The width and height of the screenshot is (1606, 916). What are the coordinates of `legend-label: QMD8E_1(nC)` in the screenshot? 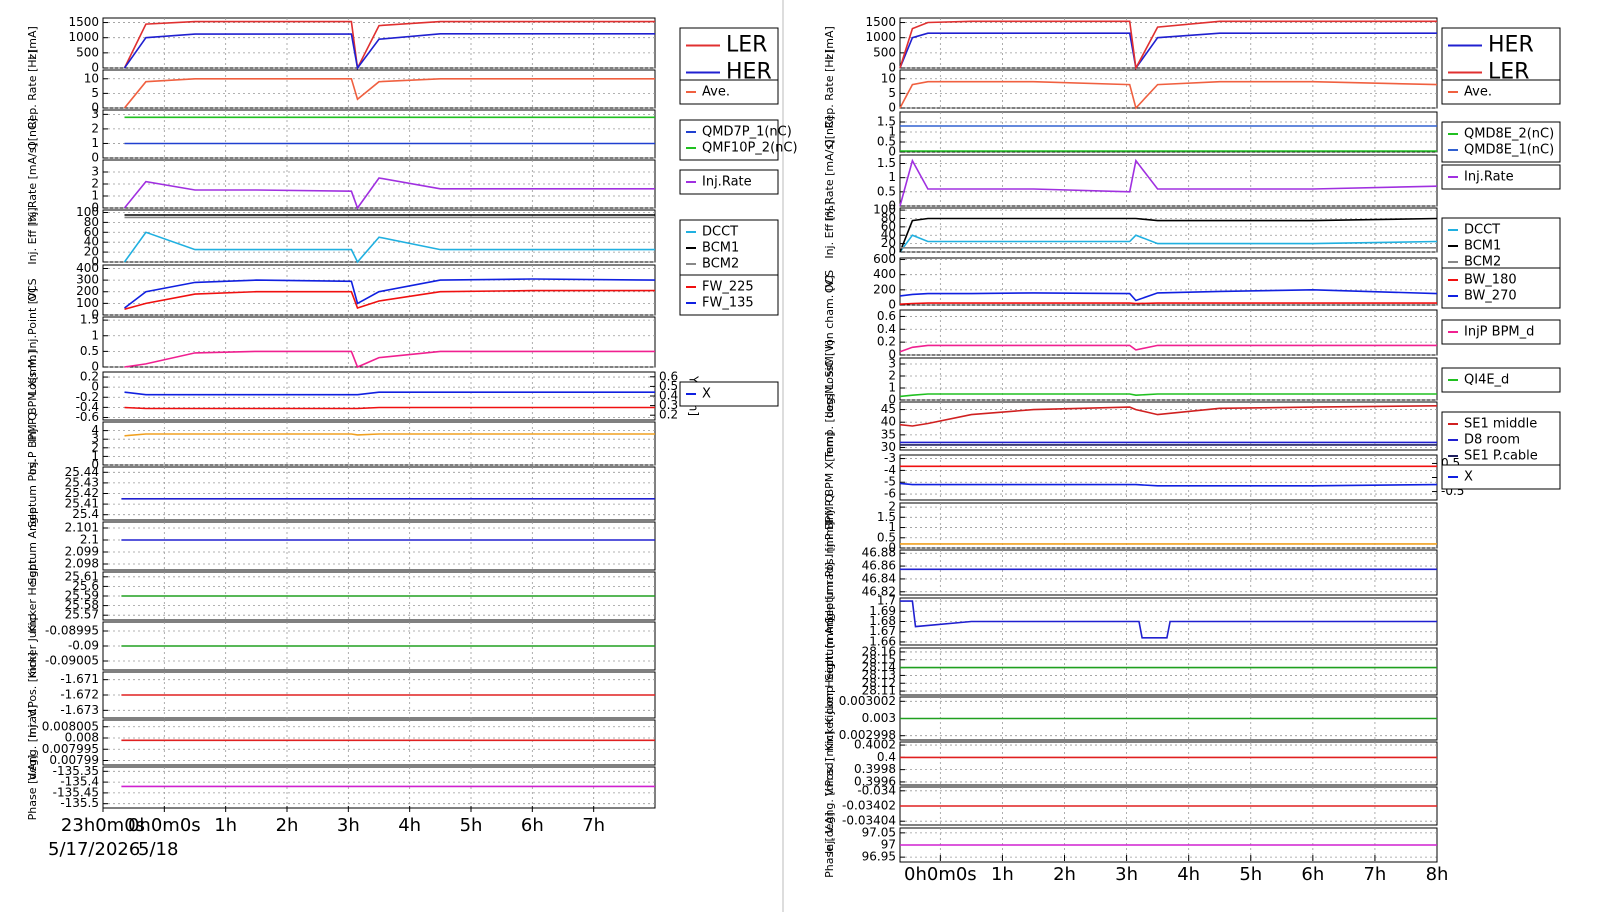 It's located at (1509, 150).